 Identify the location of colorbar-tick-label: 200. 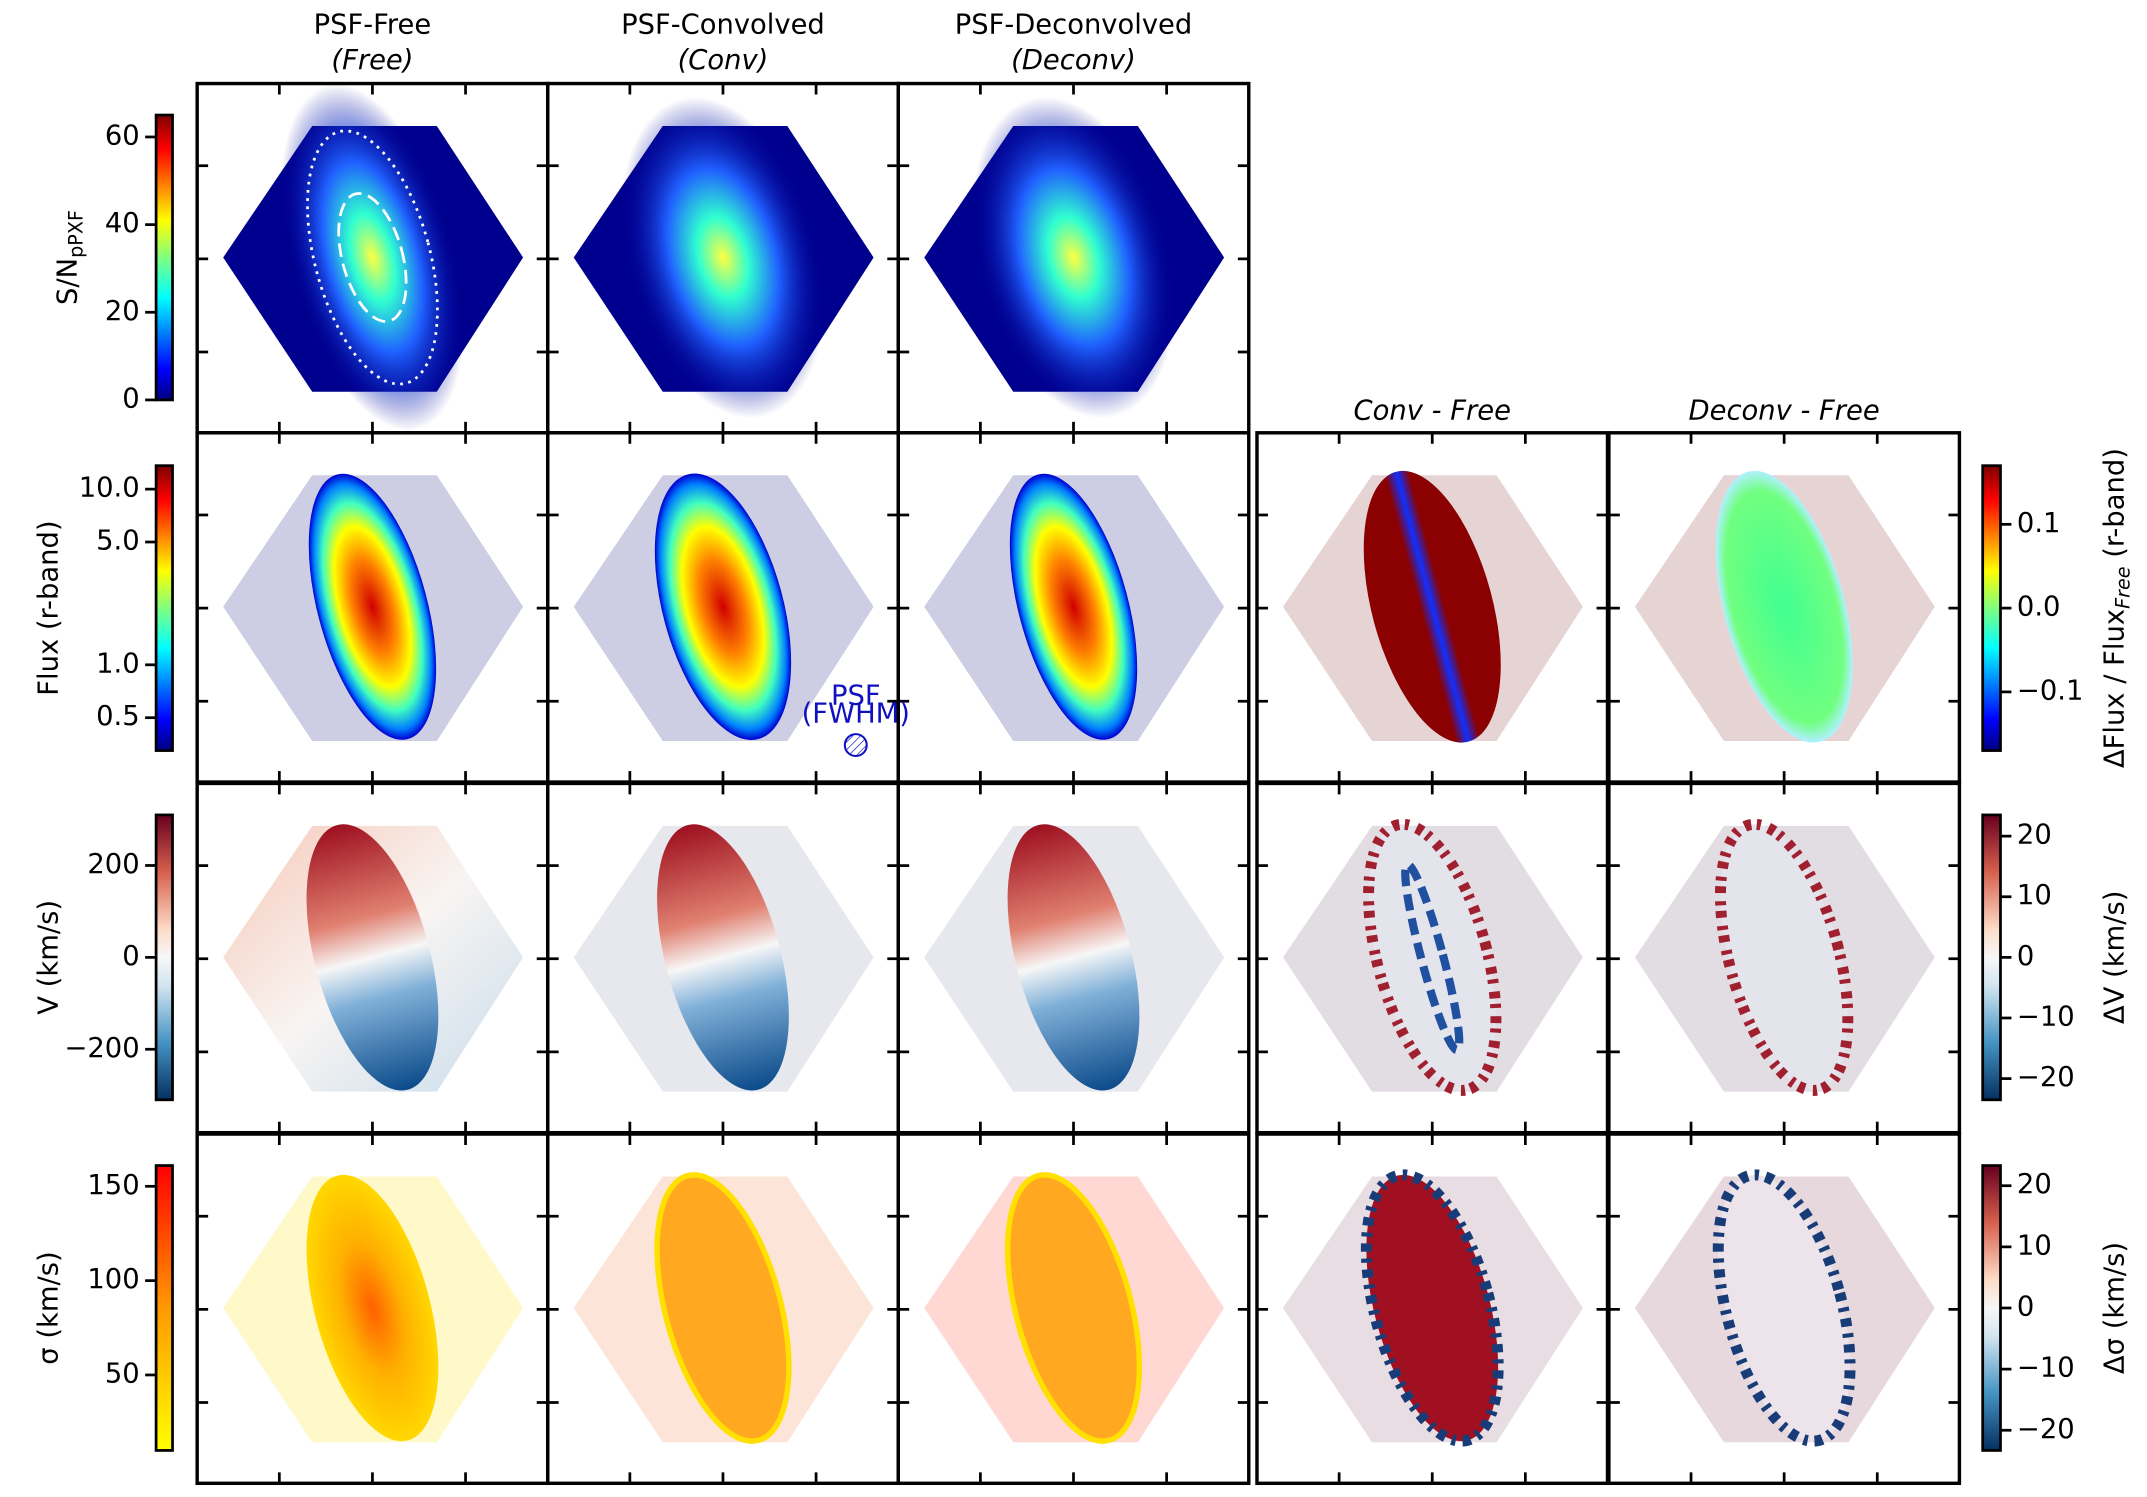
(113, 864).